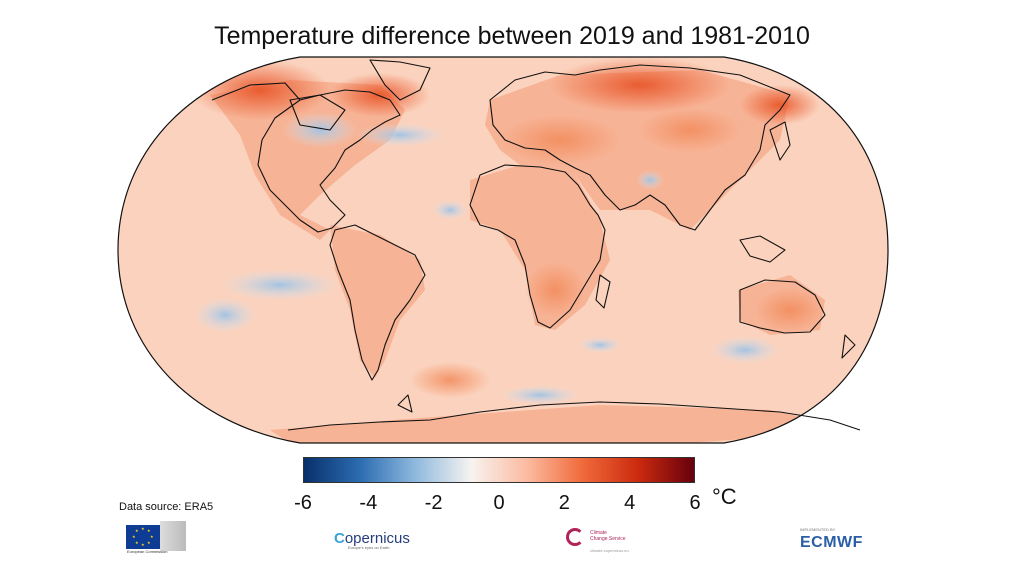  I want to click on eu-logo: ★ ★ ★ ★ ★ ★ ★ ★ European Commission, so click(157, 538).